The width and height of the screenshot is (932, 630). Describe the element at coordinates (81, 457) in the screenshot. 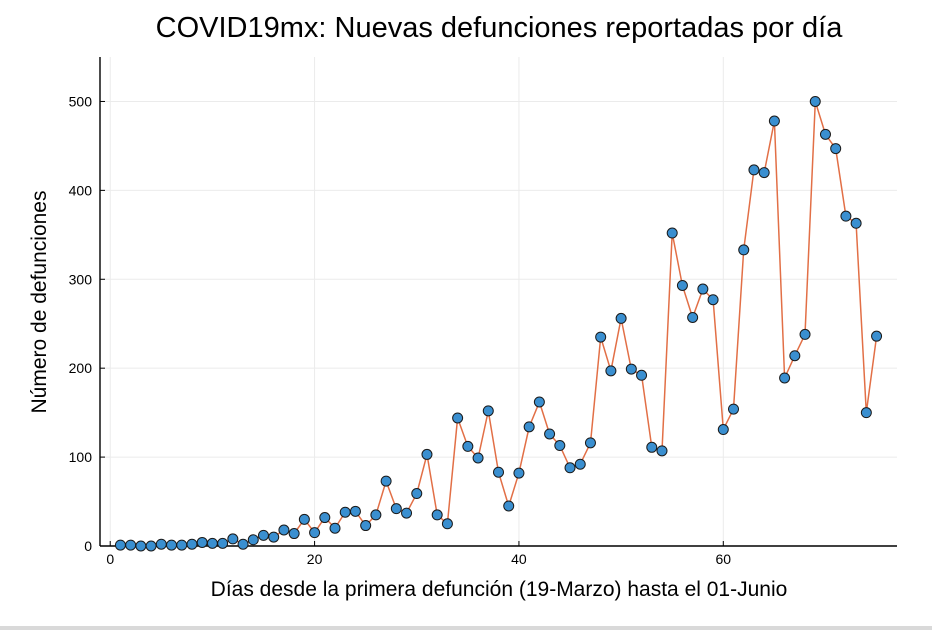

I see `y-tick-label: 100` at that location.